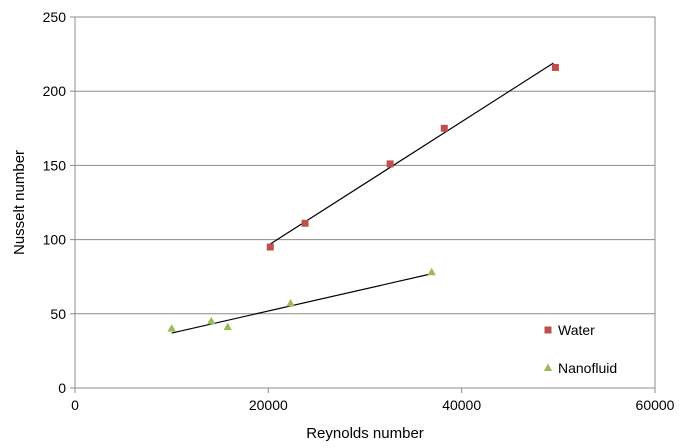 Image resolution: width=679 pixels, height=448 pixels. What do you see at coordinates (55, 240) in the screenshot?
I see `y-tick-label: 100` at bounding box center [55, 240].